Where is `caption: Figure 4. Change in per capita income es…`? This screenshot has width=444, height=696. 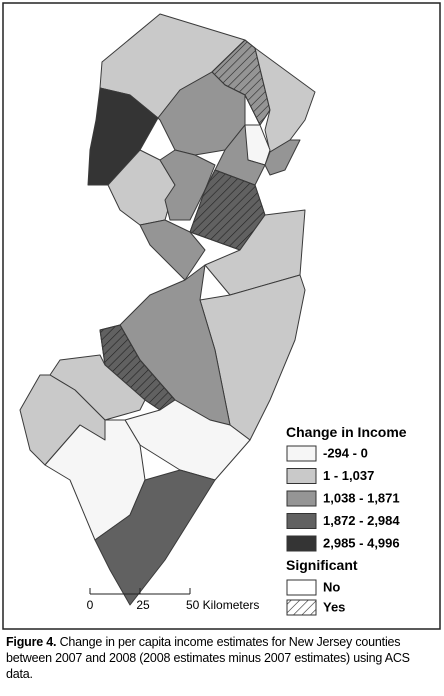
caption: Figure 4. Change in per capita income es… is located at coordinates (222, 658).